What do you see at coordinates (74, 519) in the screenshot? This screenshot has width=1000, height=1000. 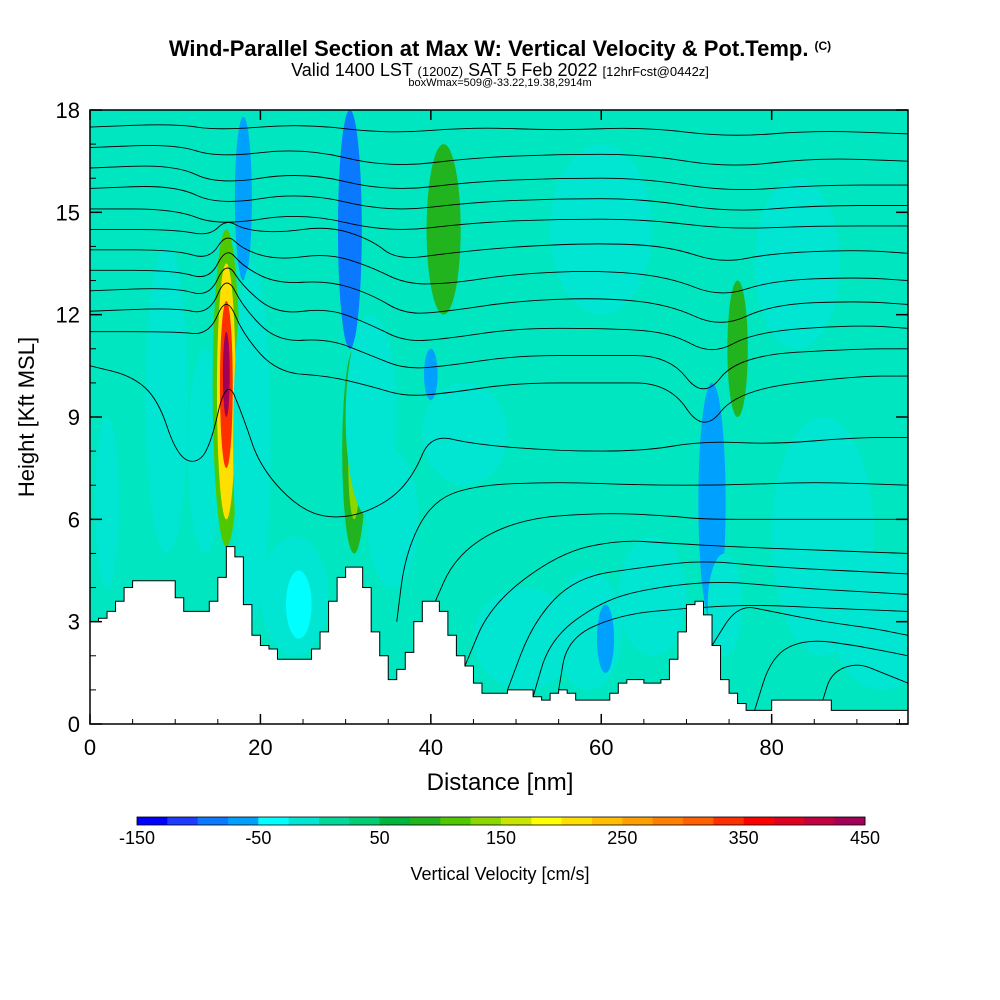 I see `y-tick-label: 6` at bounding box center [74, 519].